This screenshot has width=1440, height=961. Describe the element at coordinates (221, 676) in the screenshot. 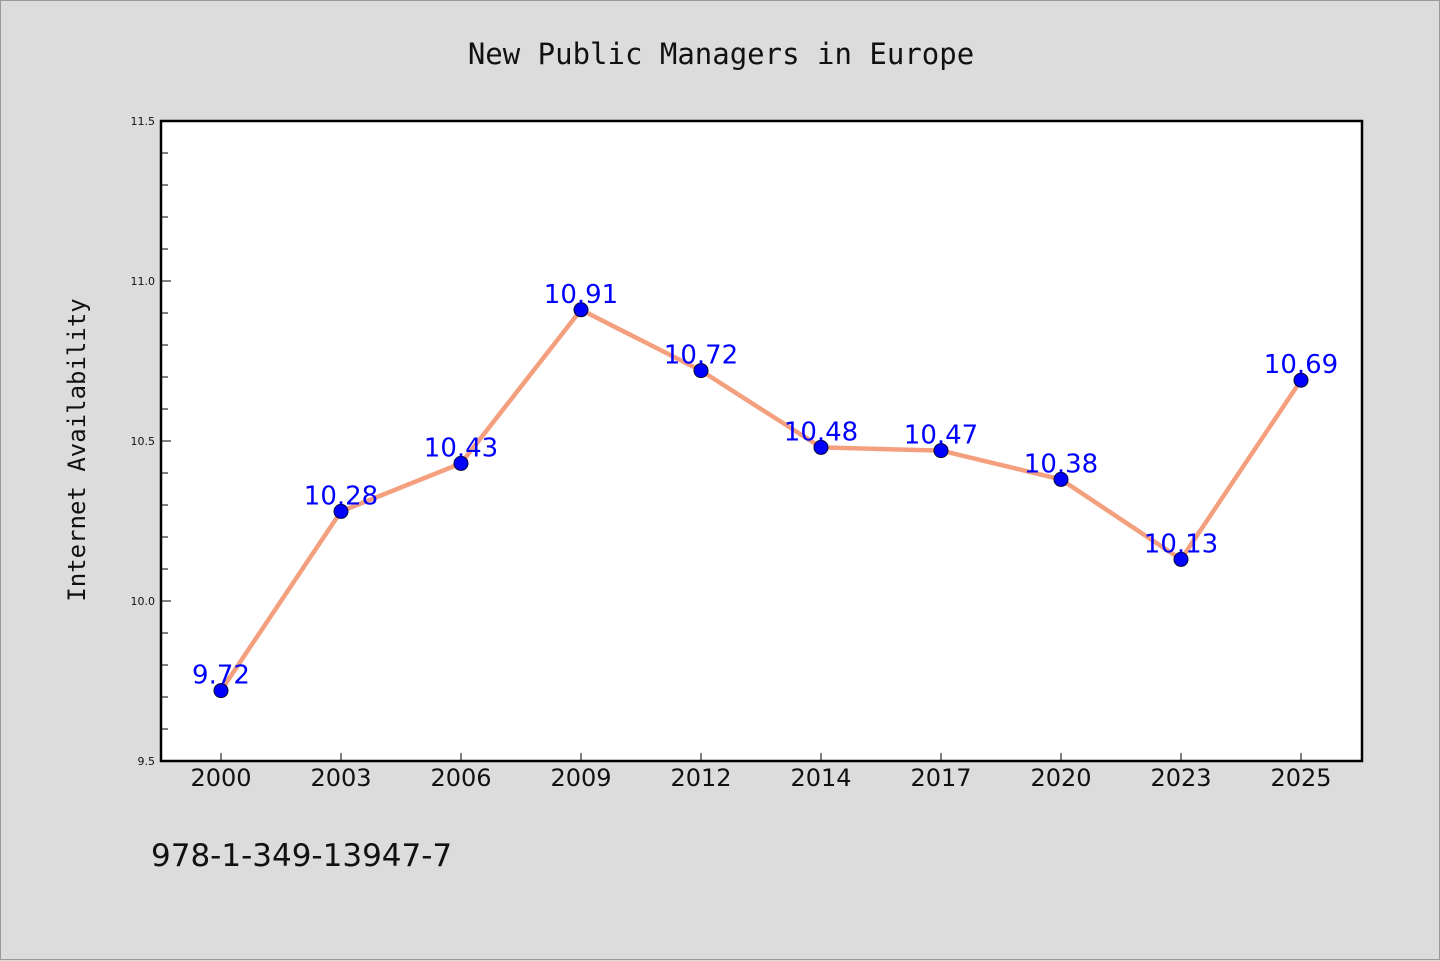

I see `data-label: 9.72` at that location.